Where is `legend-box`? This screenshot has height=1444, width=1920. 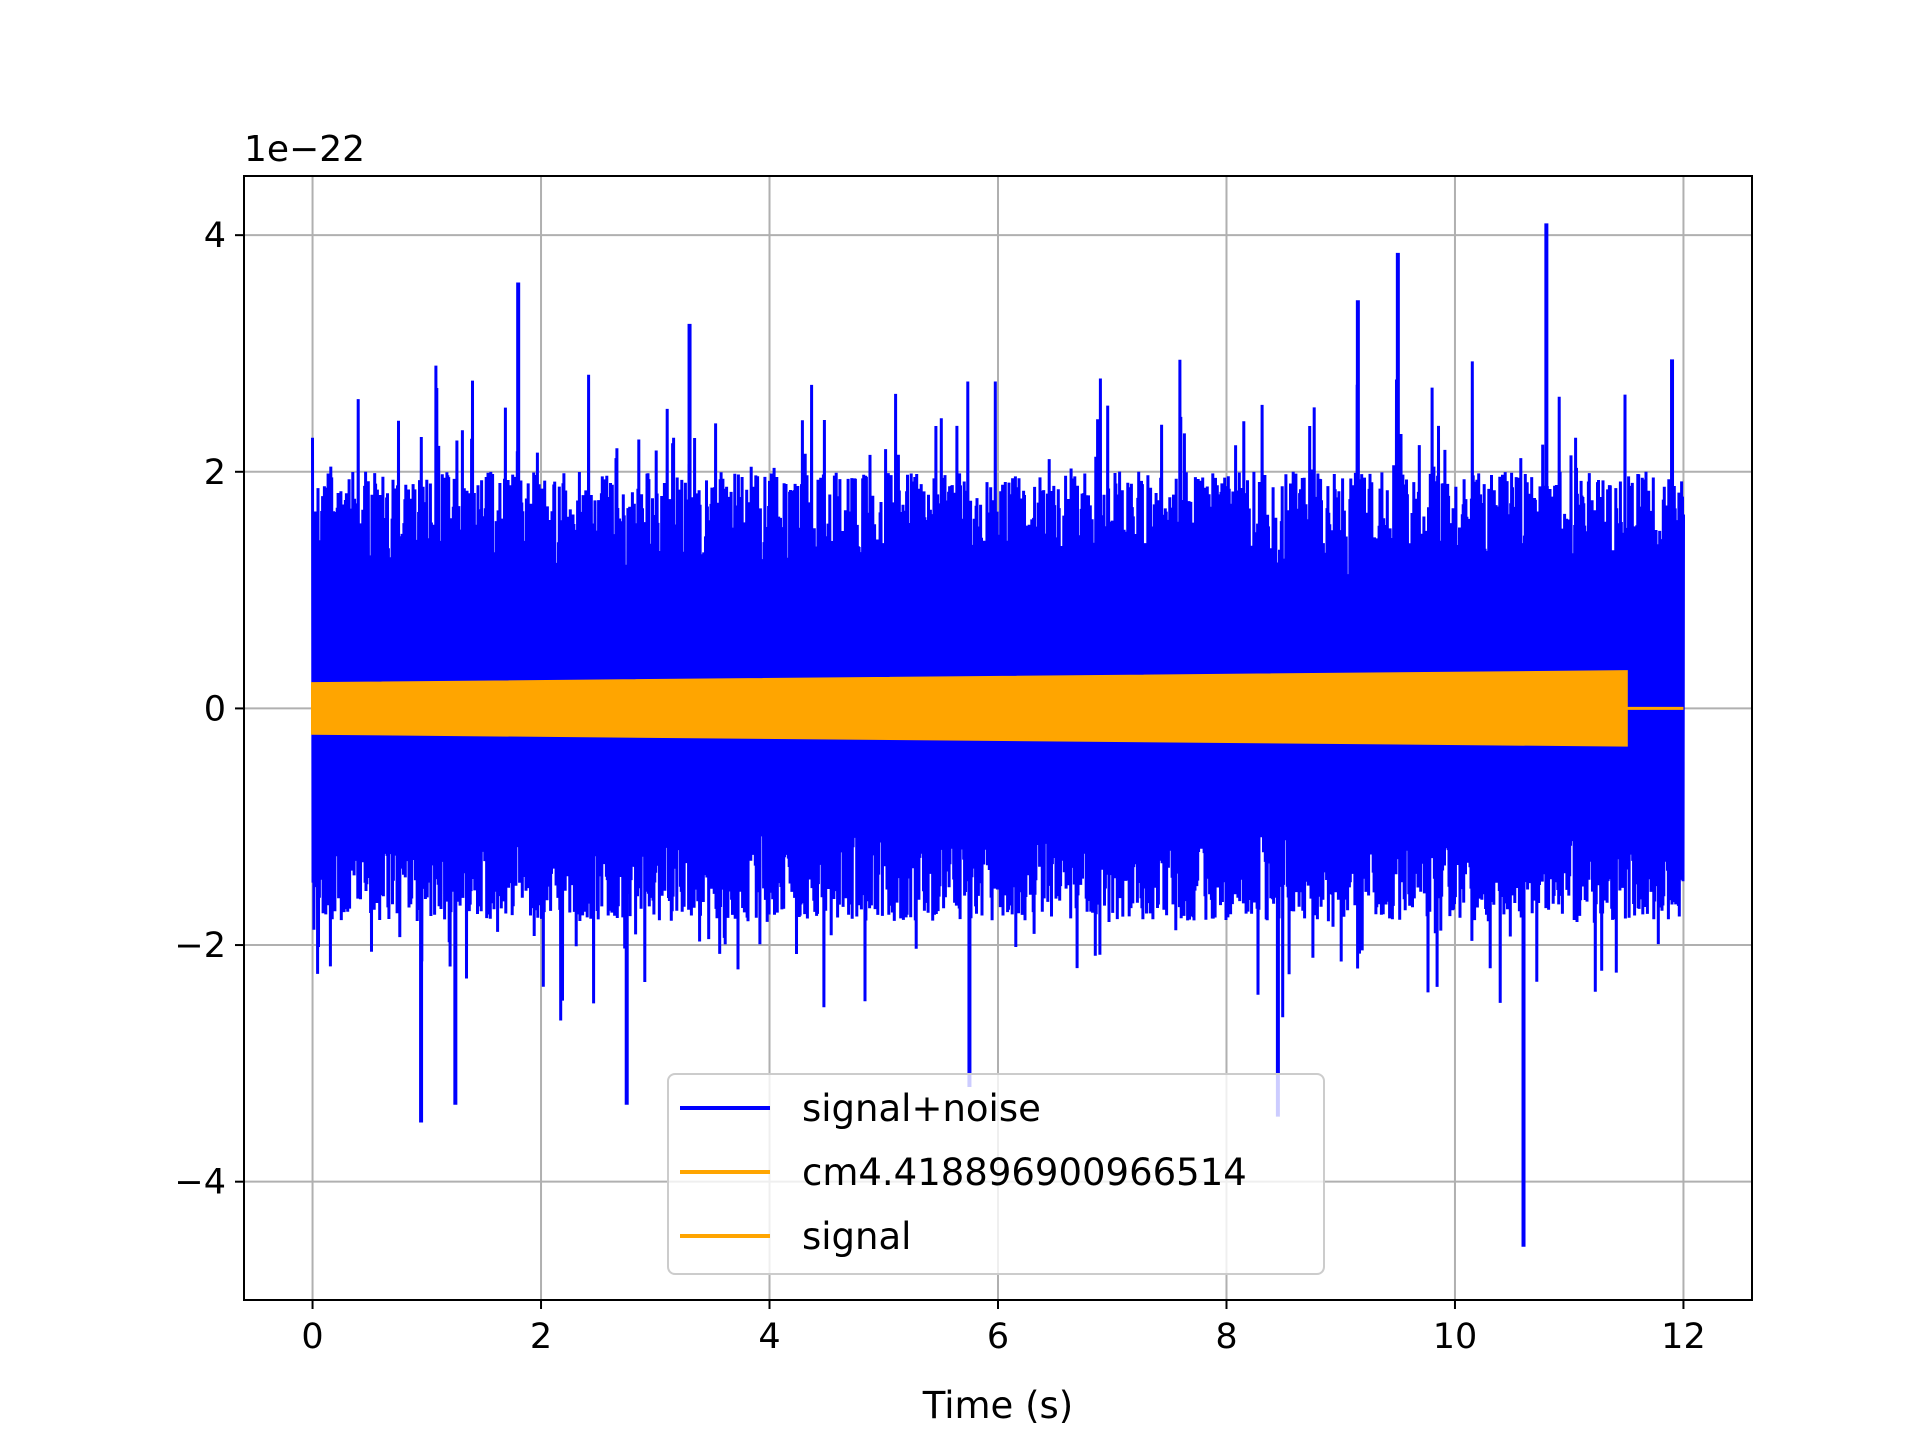
legend-box is located at coordinates (996, 1174).